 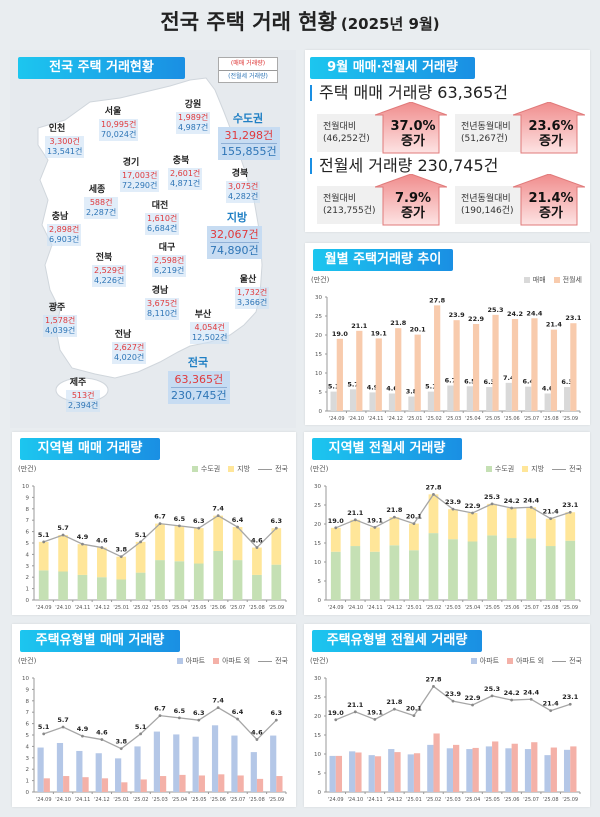 I want to click on y-tick-label: 3, so click(x=28, y=759).